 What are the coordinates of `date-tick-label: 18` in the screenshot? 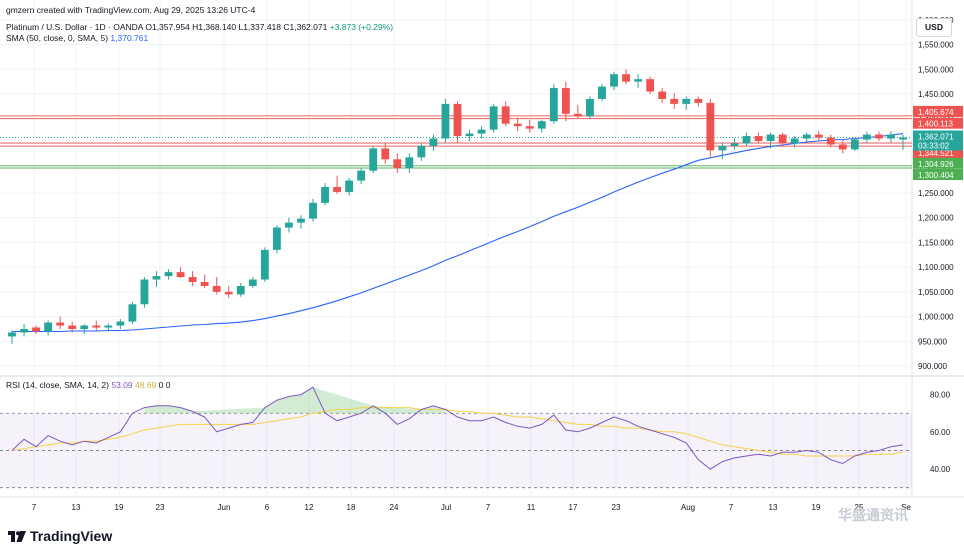 It's located at (351, 507).